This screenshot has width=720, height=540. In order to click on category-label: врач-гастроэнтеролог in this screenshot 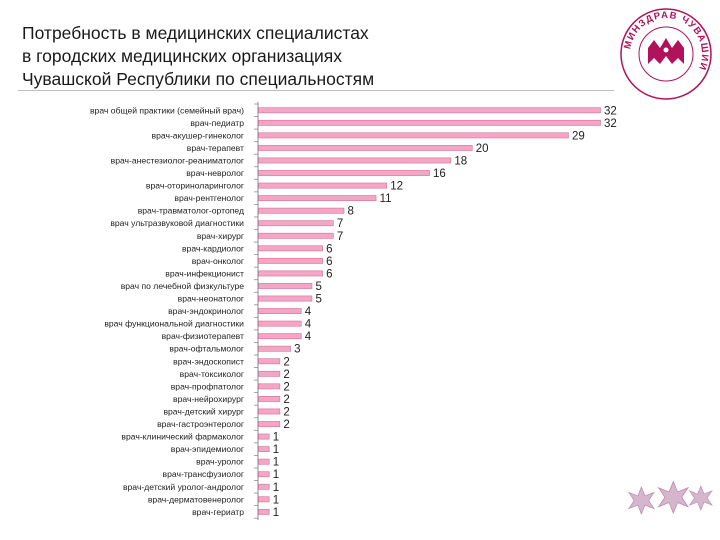, I will do `click(200, 424)`.